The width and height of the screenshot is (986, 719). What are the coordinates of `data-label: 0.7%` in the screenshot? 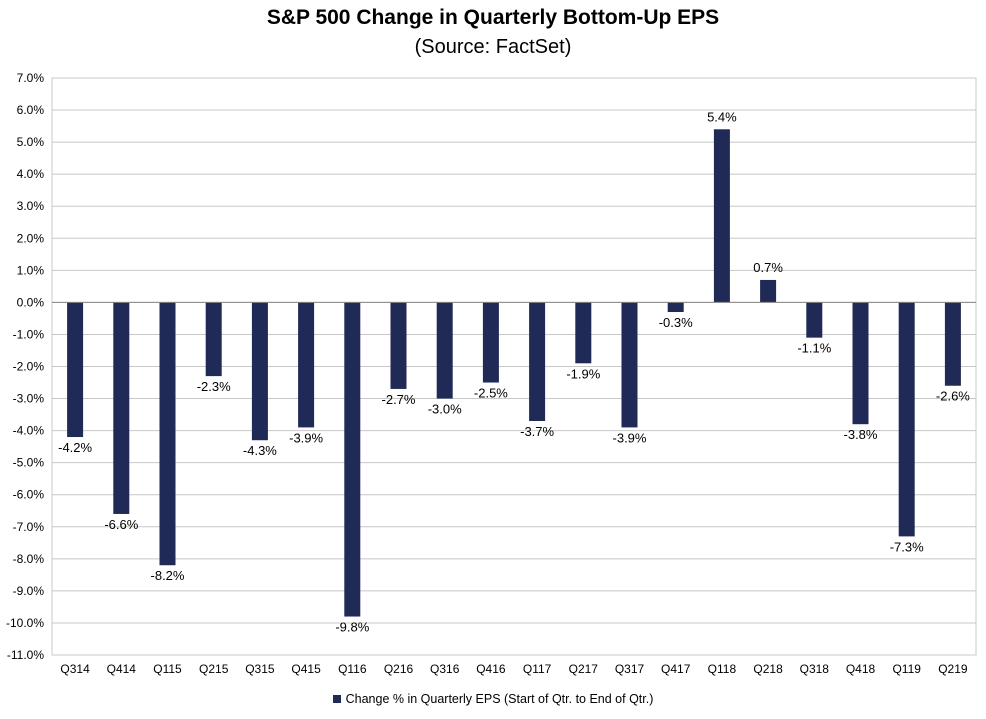 It's located at (768, 267).